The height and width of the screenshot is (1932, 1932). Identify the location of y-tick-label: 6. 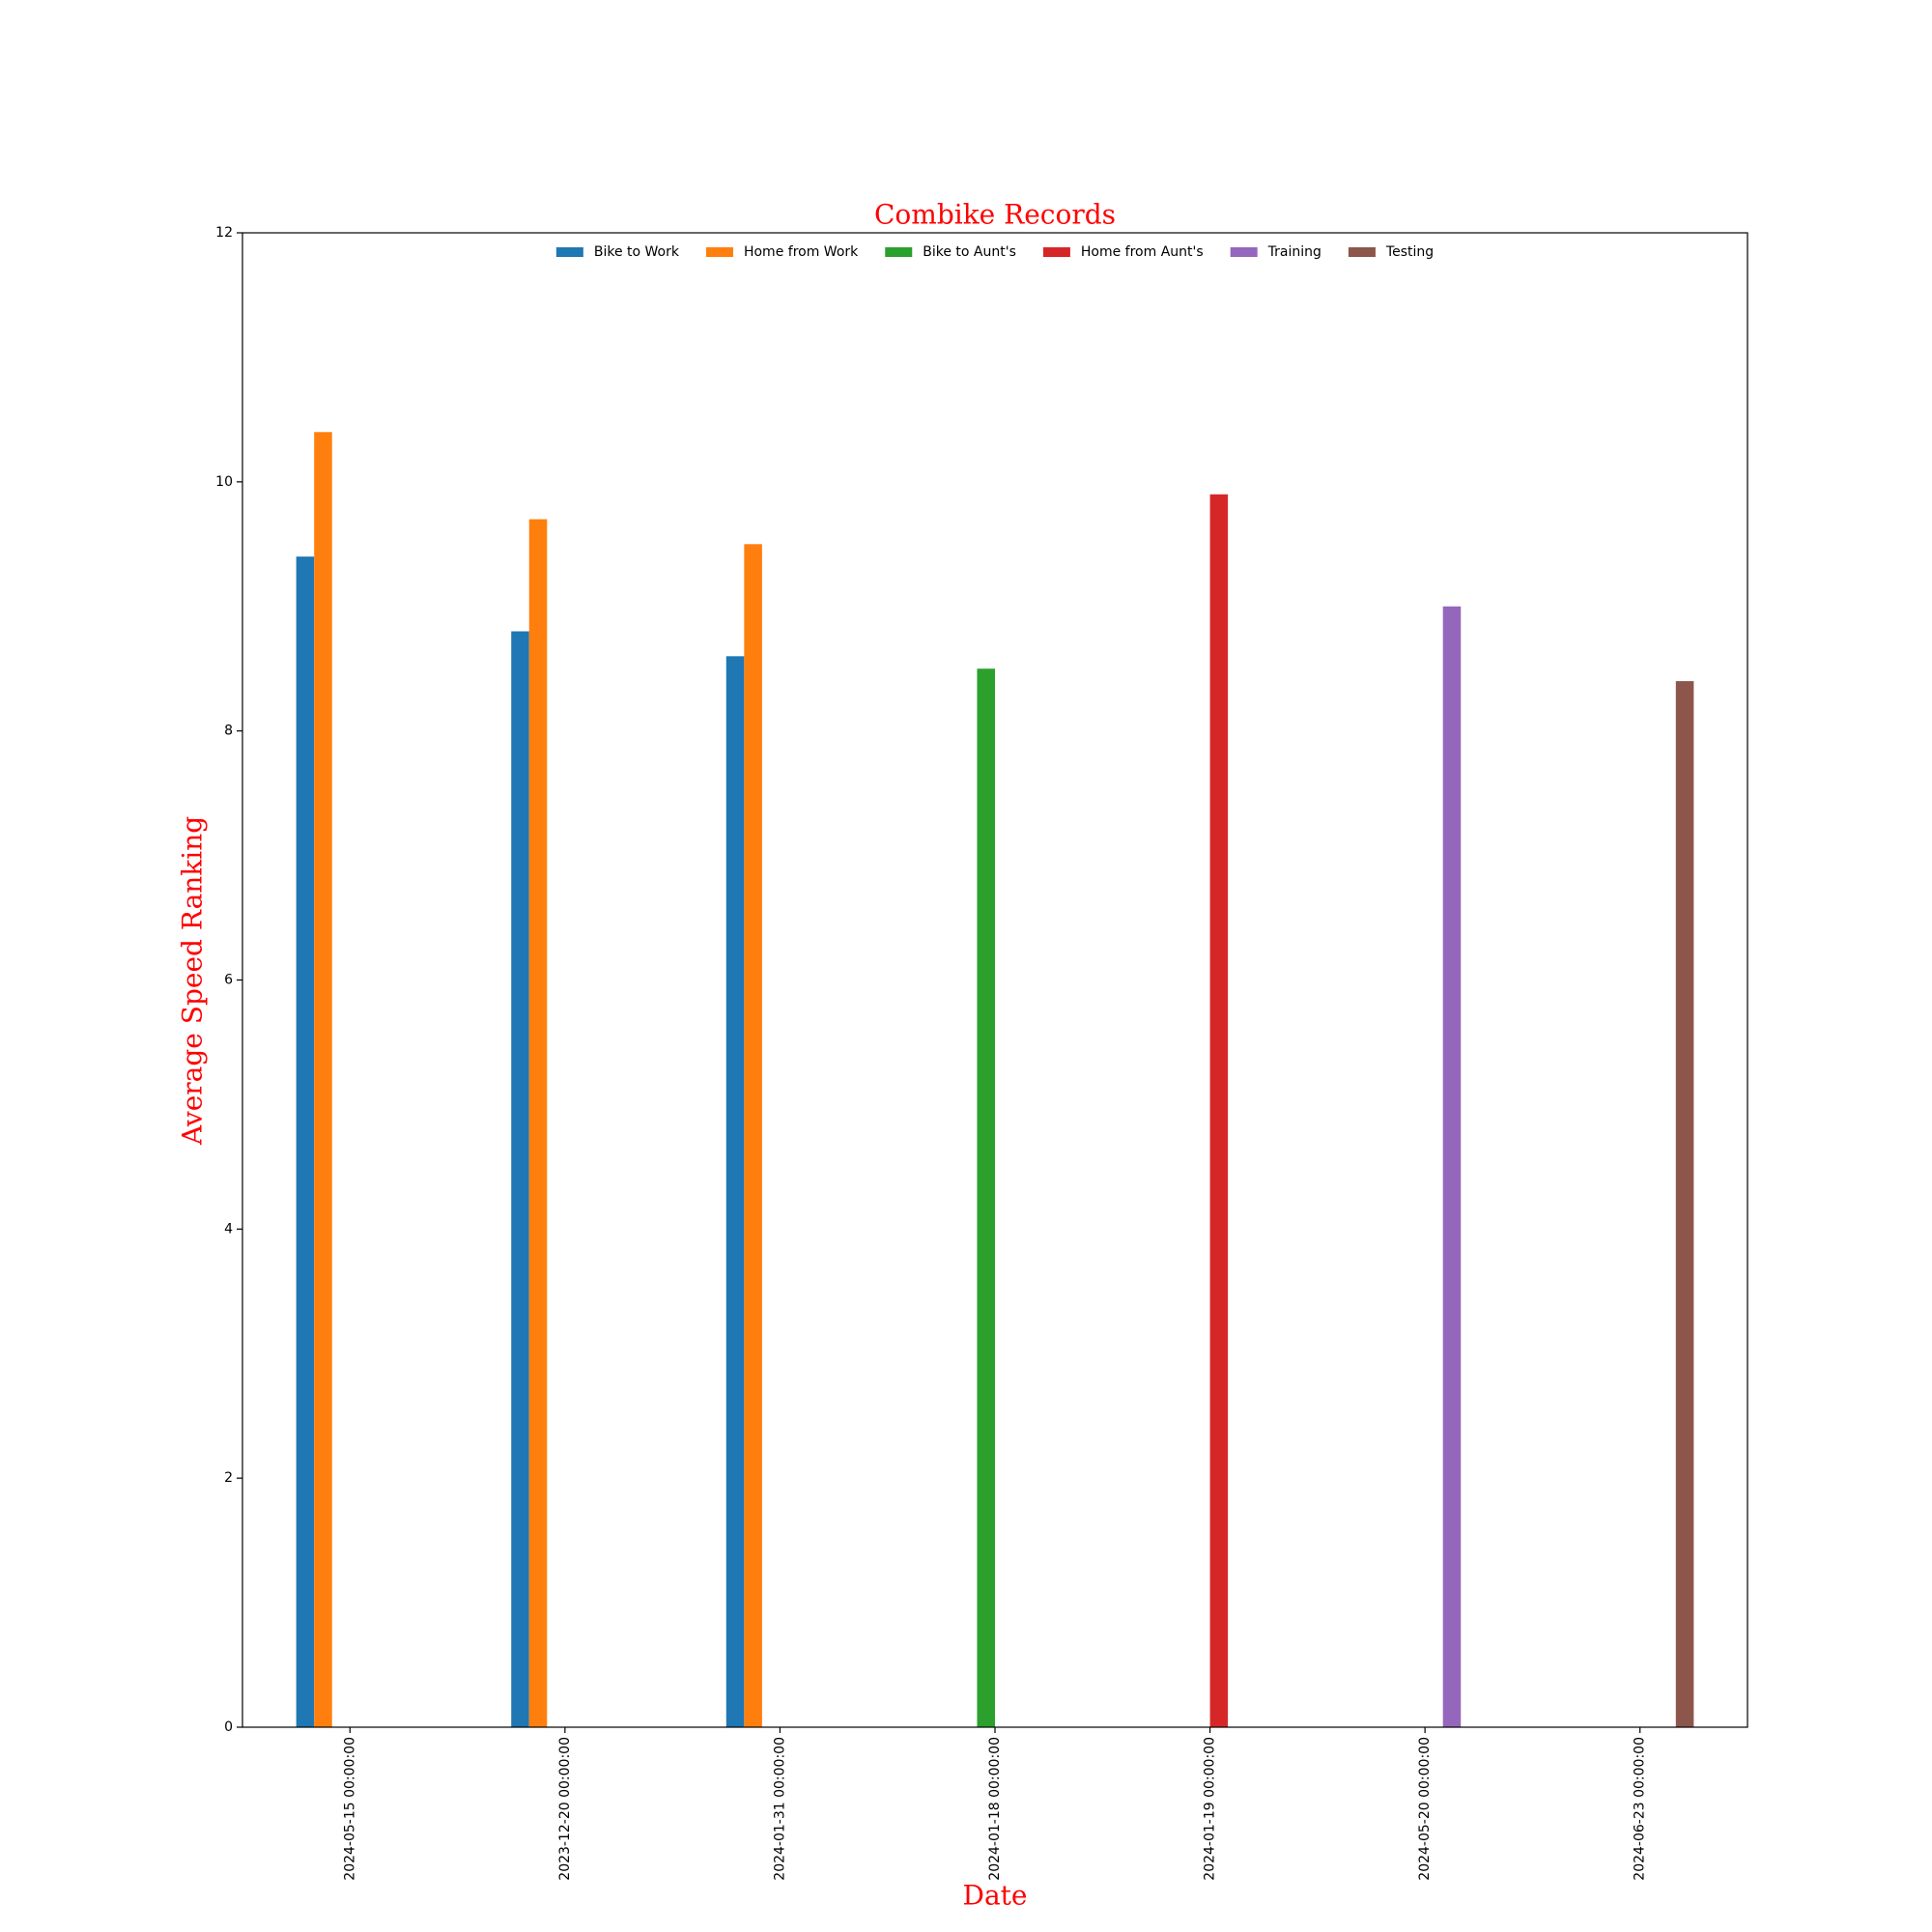
(228, 980).